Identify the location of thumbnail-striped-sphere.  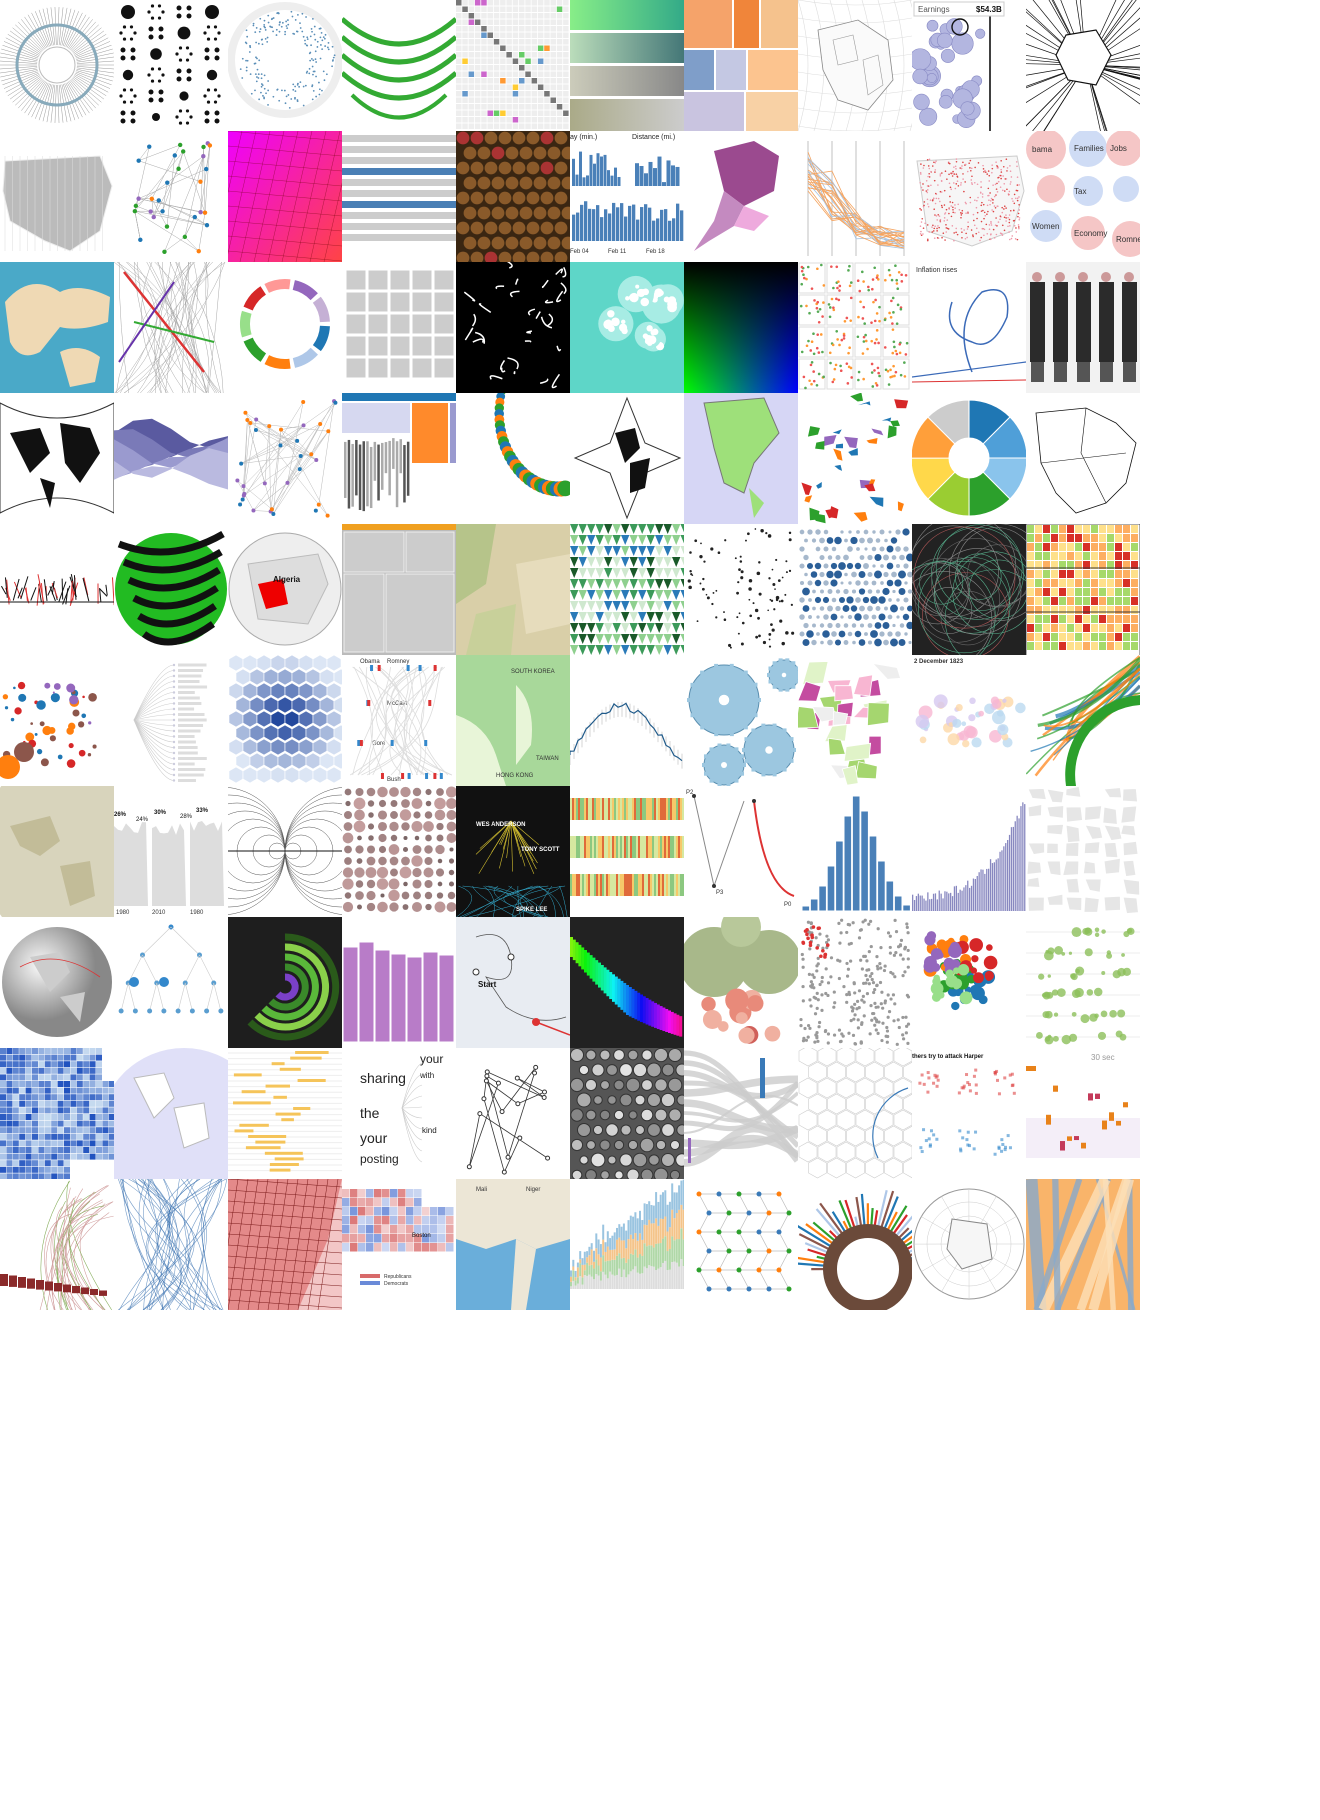
(171, 589).